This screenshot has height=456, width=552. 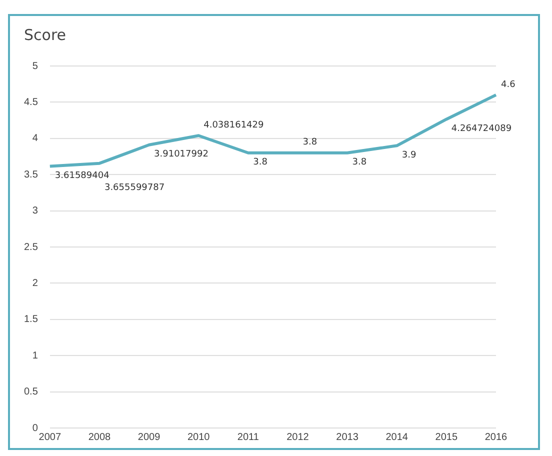 I want to click on y-tick-label: 4, so click(x=35, y=138).